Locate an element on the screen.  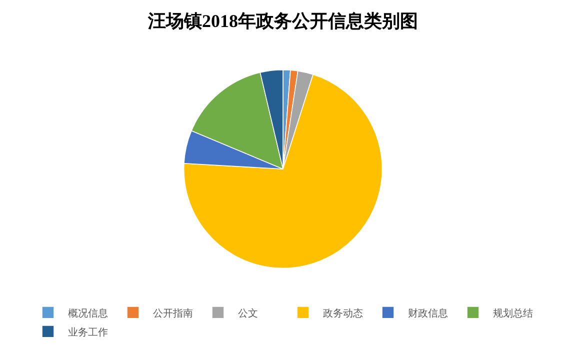
legend-label: 规划总结 is located at coordinates (513, 313).